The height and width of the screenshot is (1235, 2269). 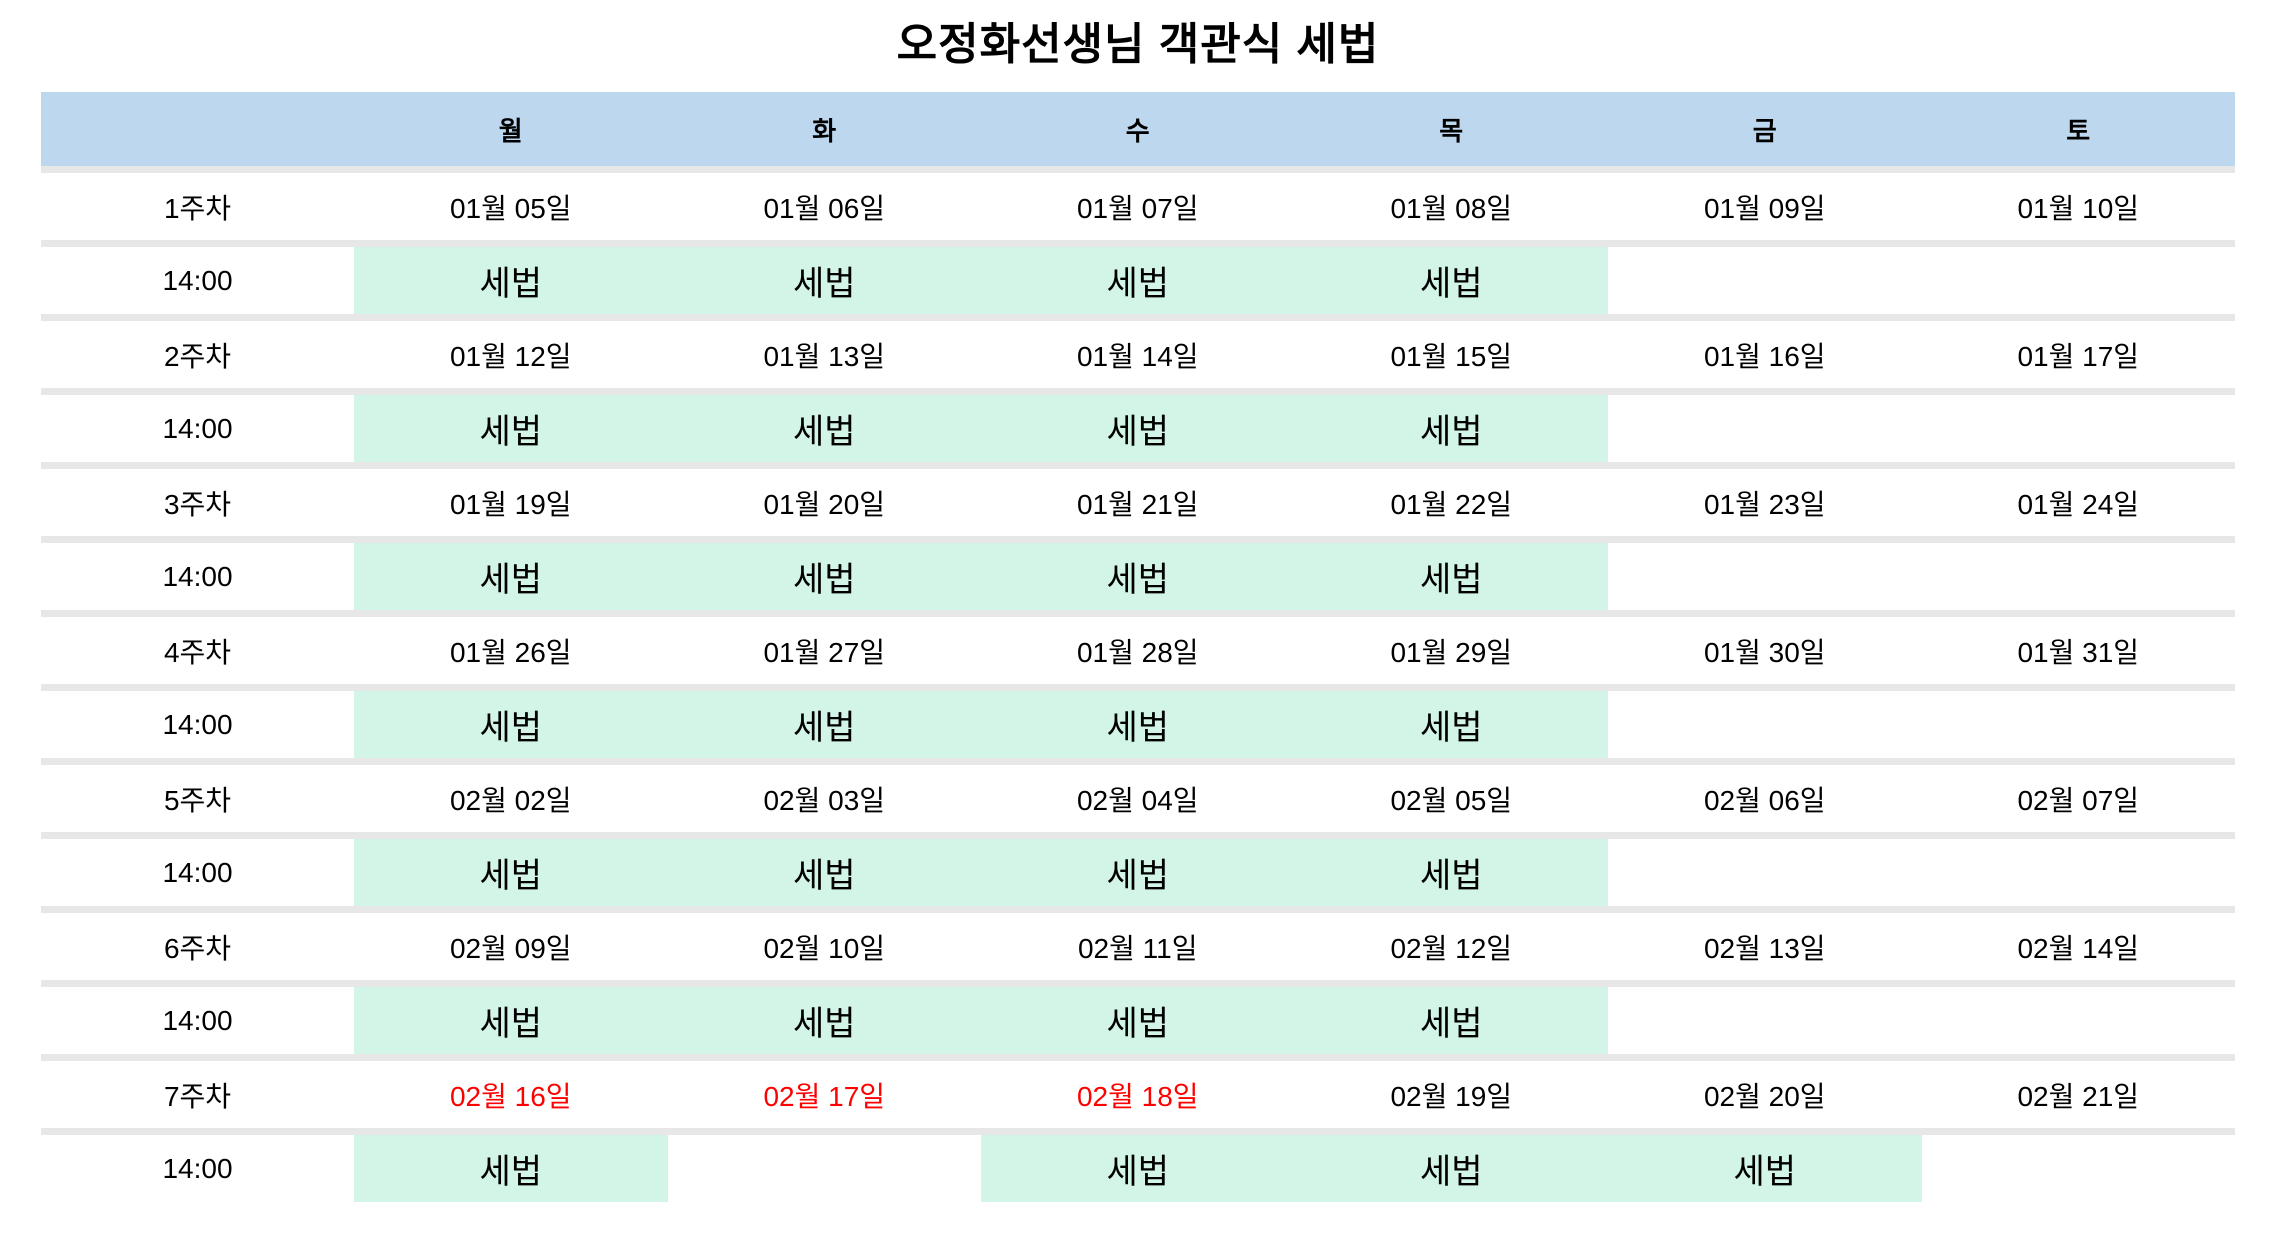 I want to click on week-7-class-row: 14:00 세법 세법 세법 세법, so click(x=1138, y=1168).